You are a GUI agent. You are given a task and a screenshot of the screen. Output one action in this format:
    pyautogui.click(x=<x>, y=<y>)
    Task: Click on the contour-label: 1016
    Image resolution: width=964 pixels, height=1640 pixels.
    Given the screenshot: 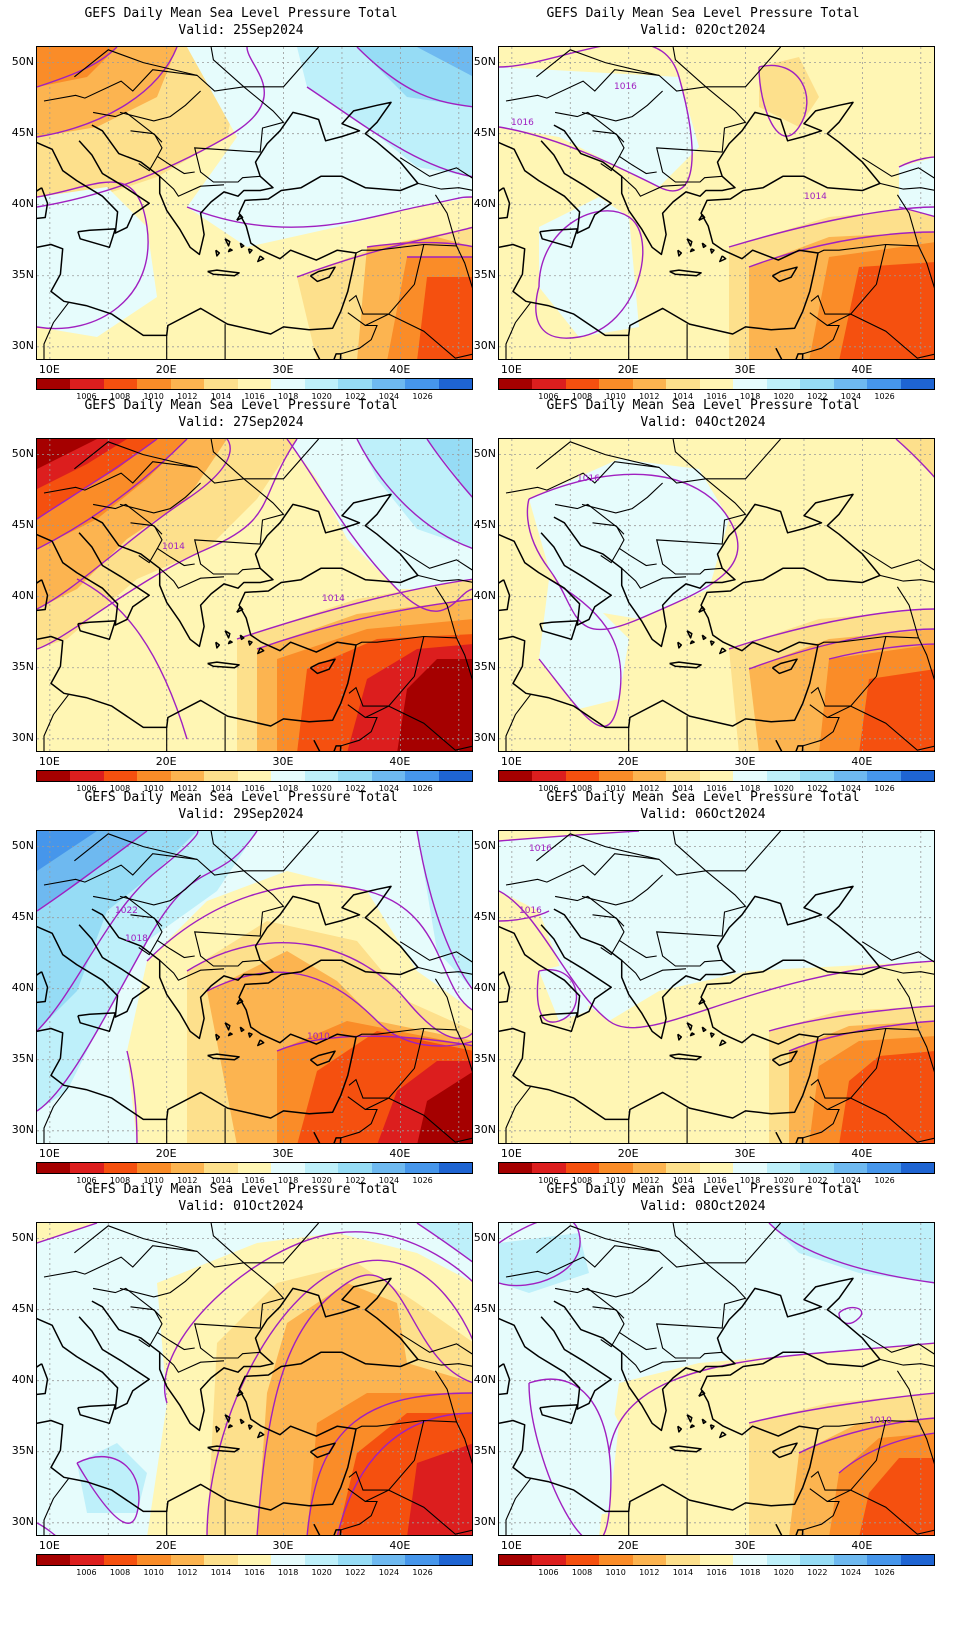 What is the action you would take?
    pyautogui.click(x=588, y=479)
    